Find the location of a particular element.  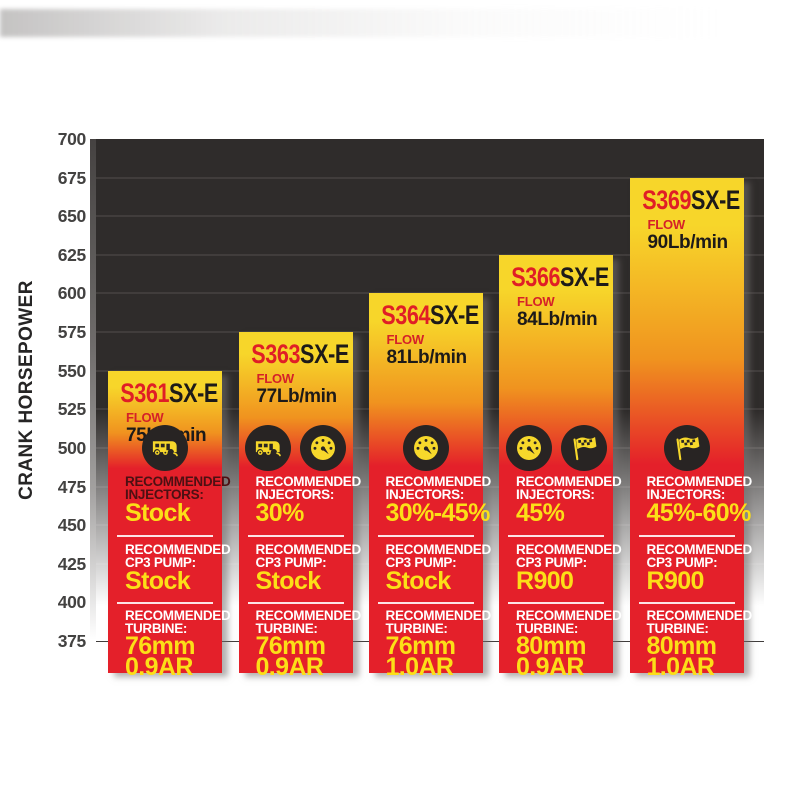

bar-title-wrap: S361SX-E is located at coordinates (165, 389).